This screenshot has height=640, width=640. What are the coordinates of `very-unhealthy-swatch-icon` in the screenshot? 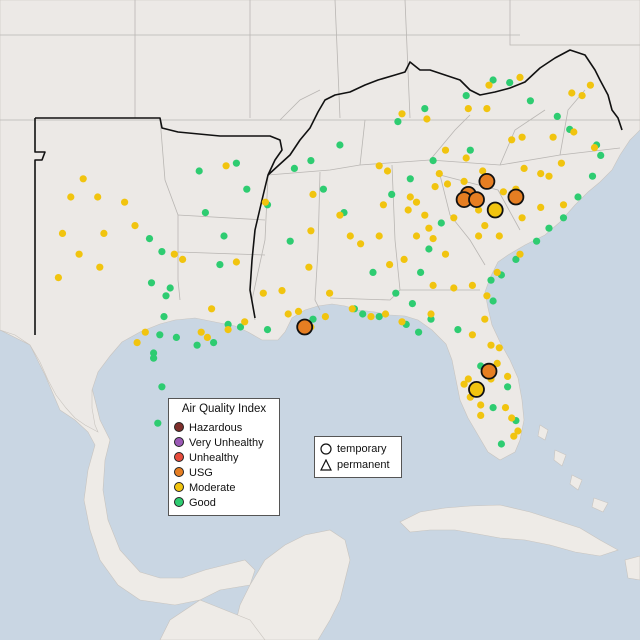 It's located at (179, 442).